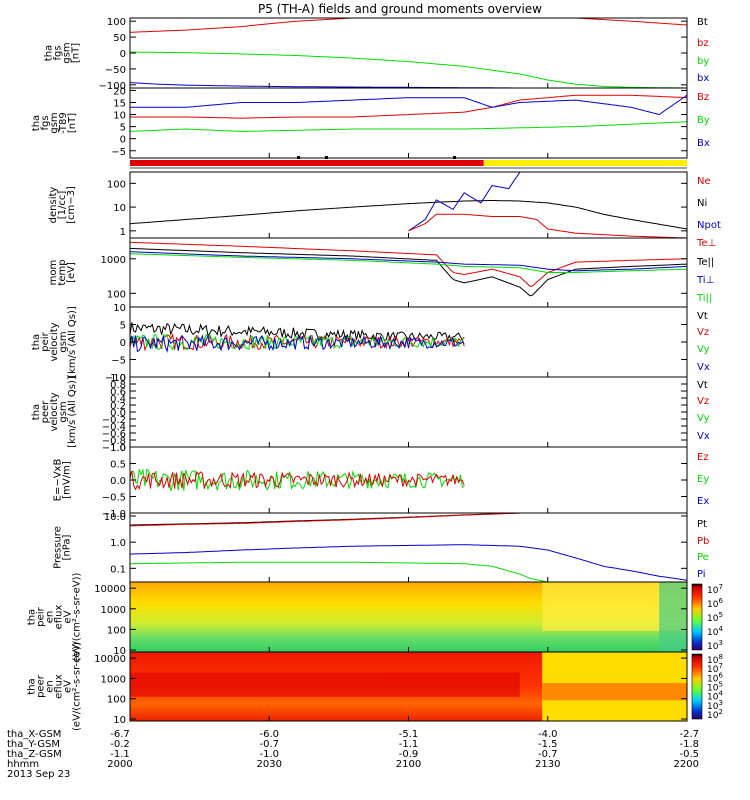 The image size is (750, 800). I want to click on x-tick-label: -1.1, so click(120, 754).